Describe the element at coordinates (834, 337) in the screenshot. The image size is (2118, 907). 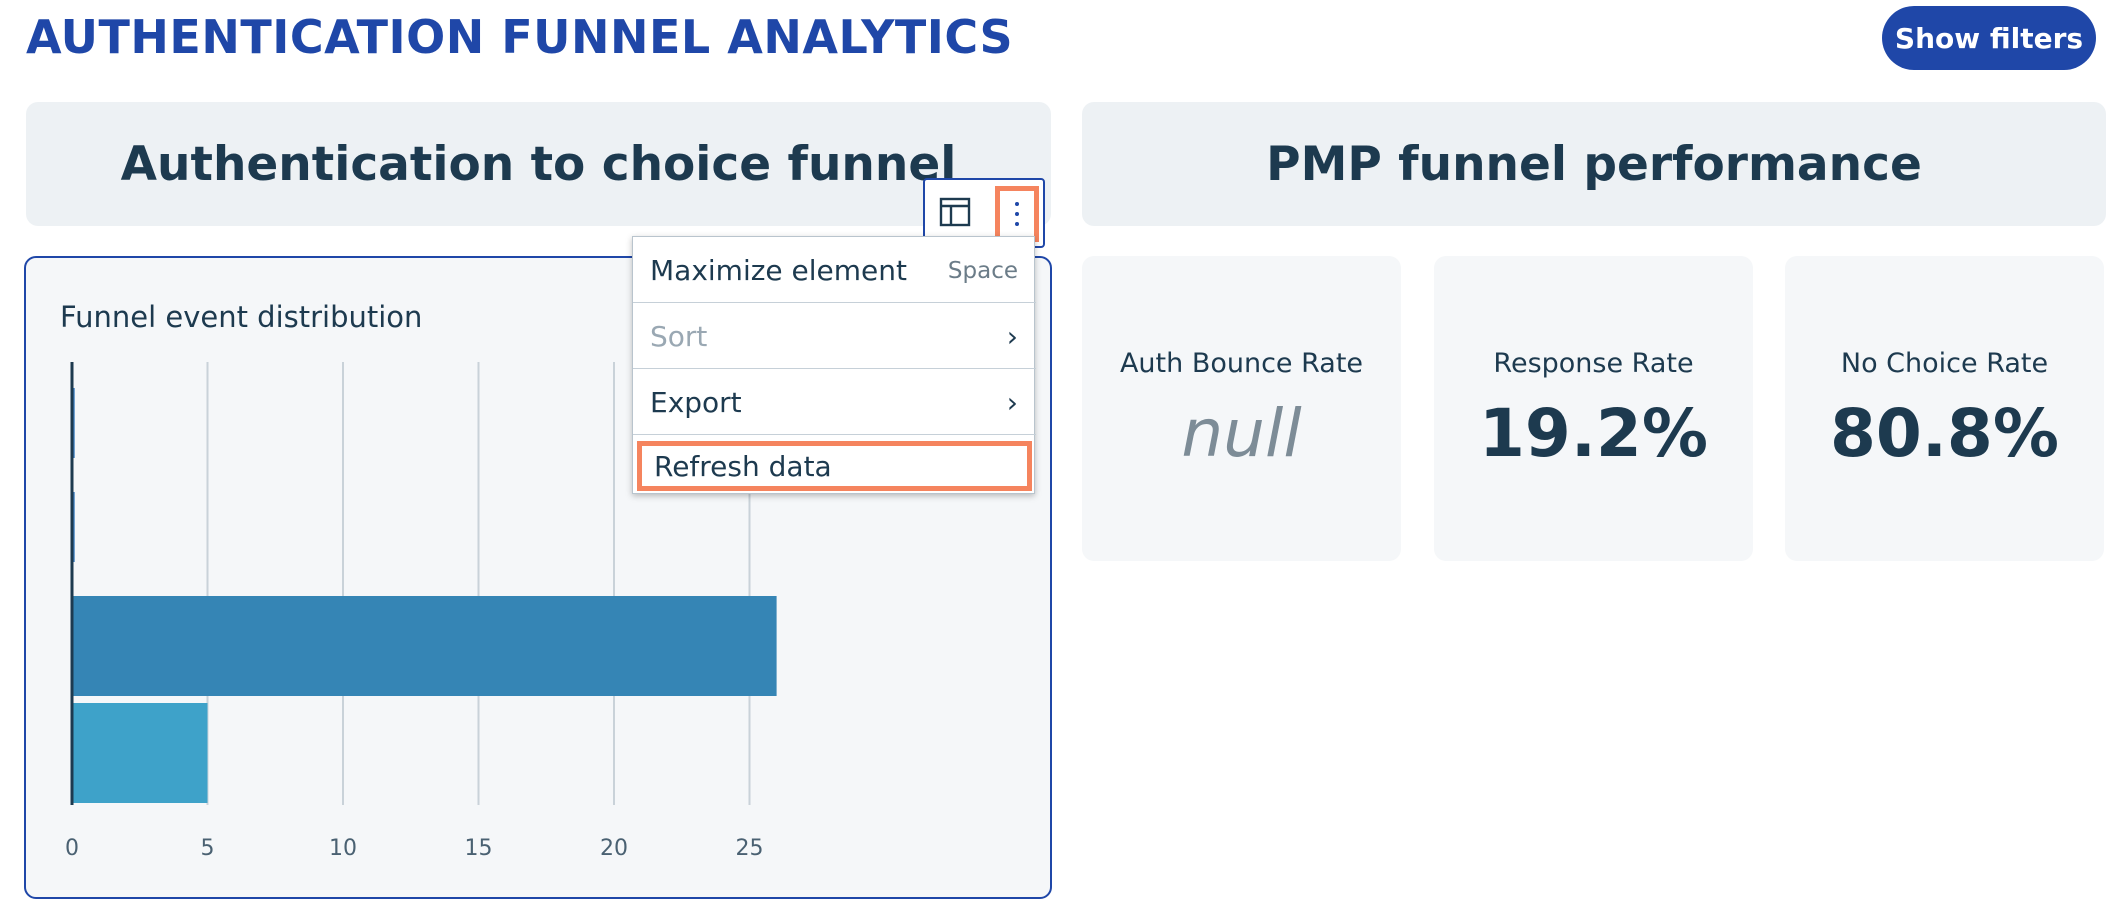
I see `menu-item-sort: Sort ›` at that location.